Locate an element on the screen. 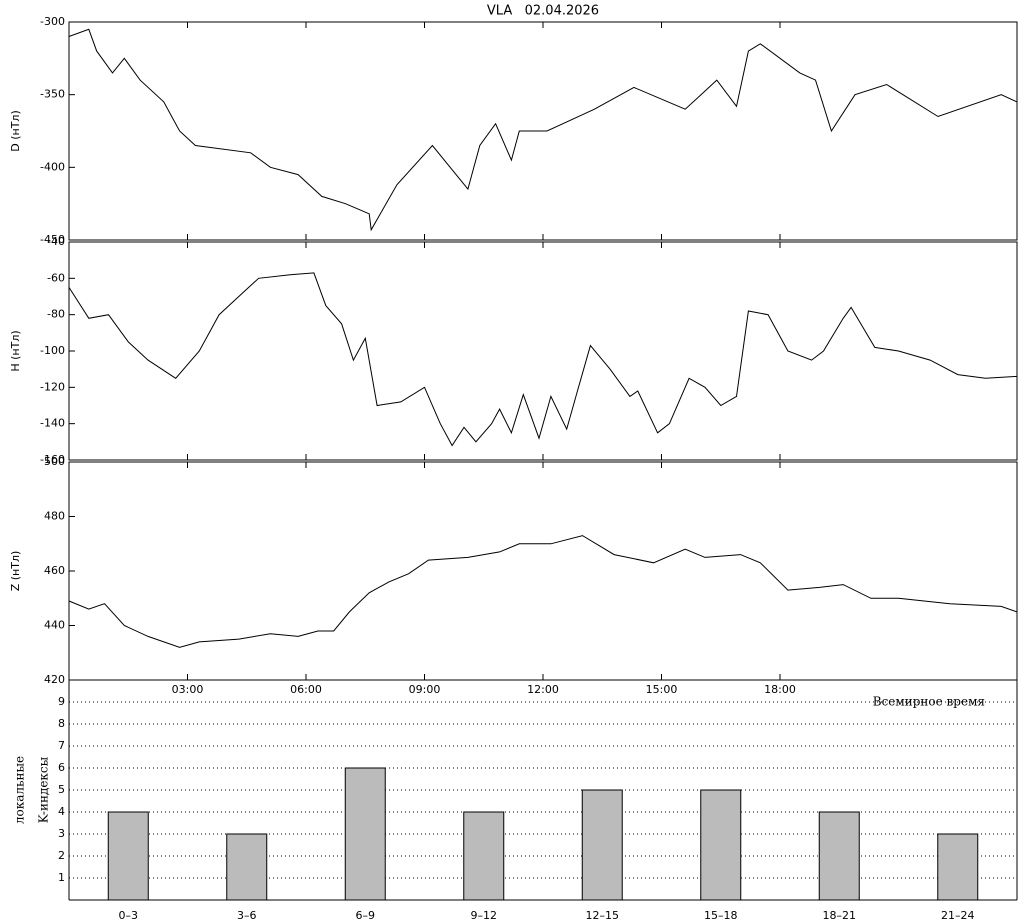  y-tick-label: -40 is located at coordinates (56, 241).